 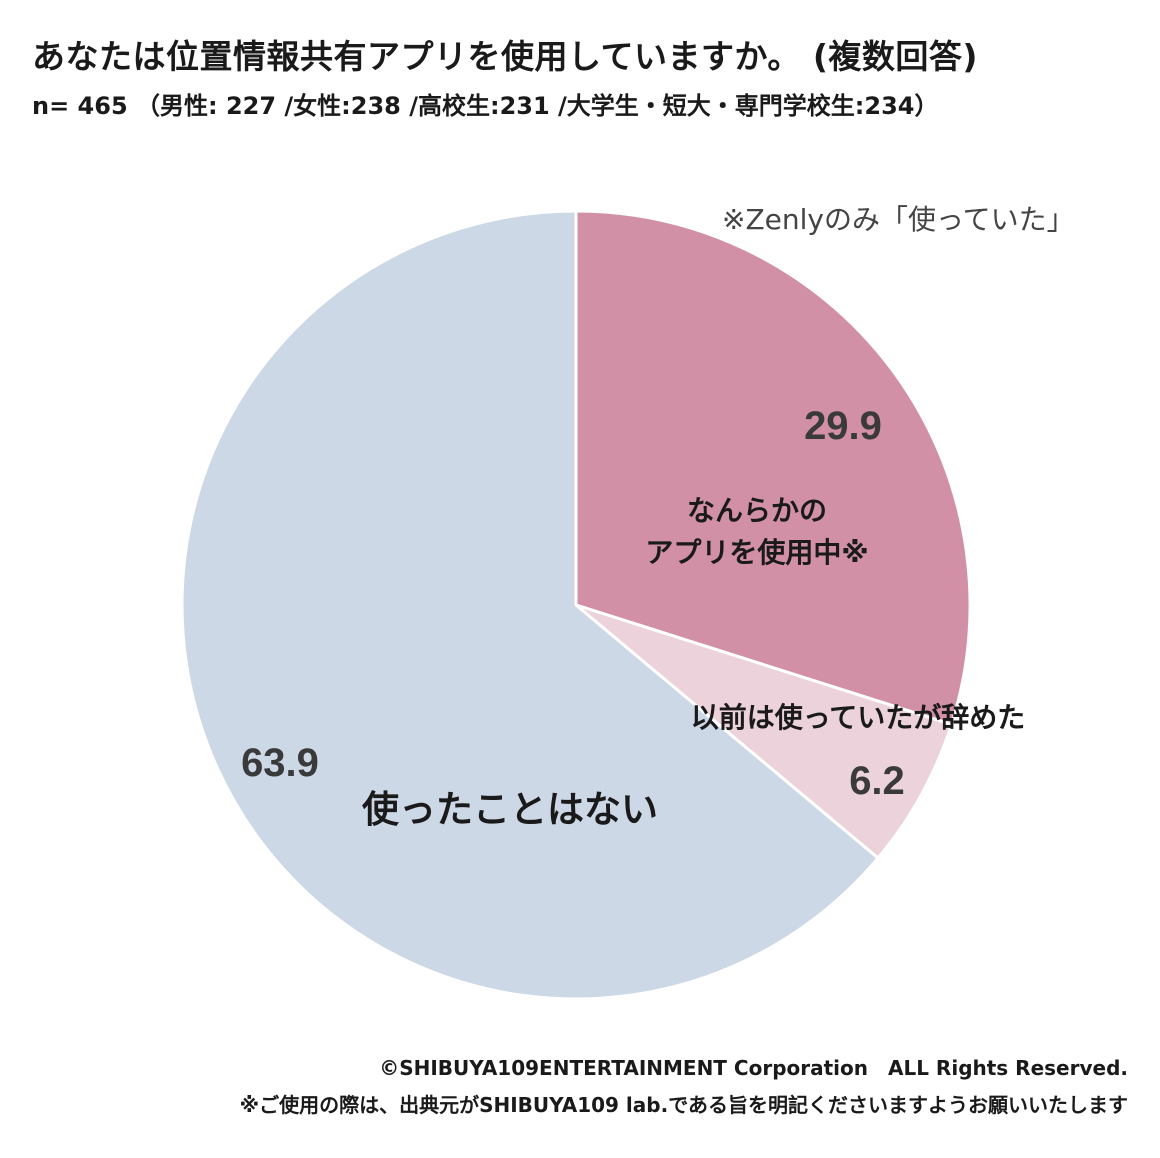 I want to click on slice-category-label: なんらかの, so click(x=757, y=510).